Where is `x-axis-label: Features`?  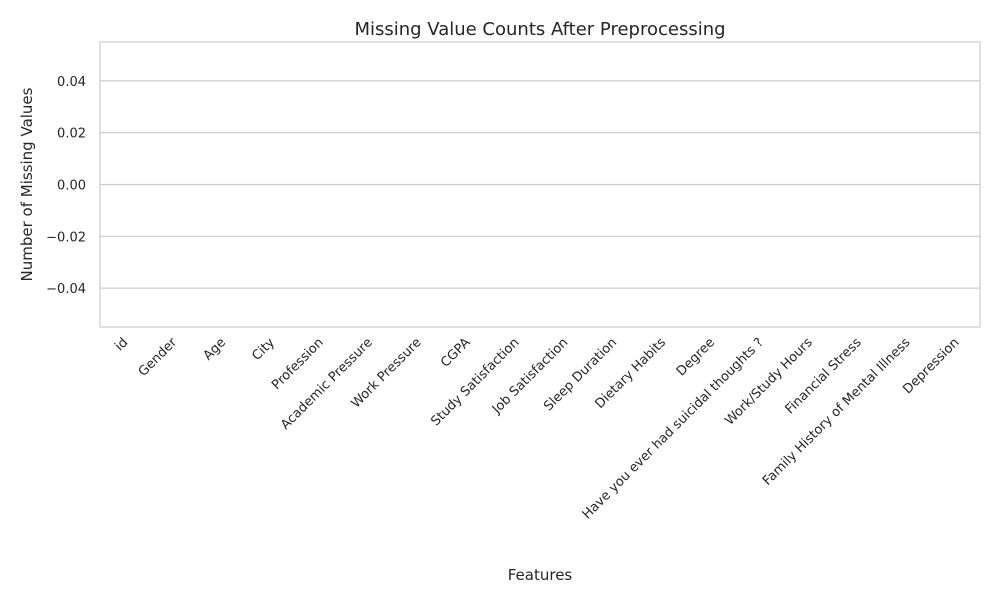 x-axis-label: Features is located at coordinates (540, 575).